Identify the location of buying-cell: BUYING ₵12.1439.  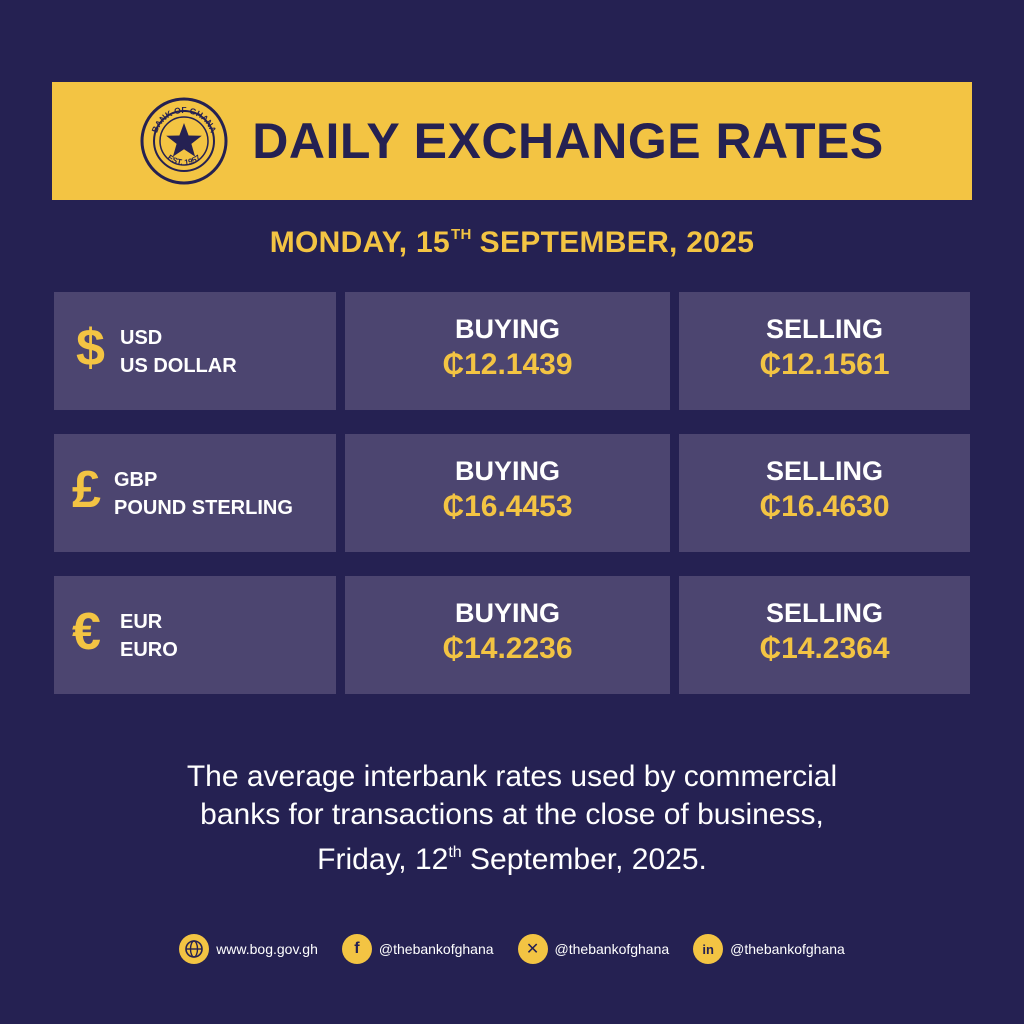
(507, 351).